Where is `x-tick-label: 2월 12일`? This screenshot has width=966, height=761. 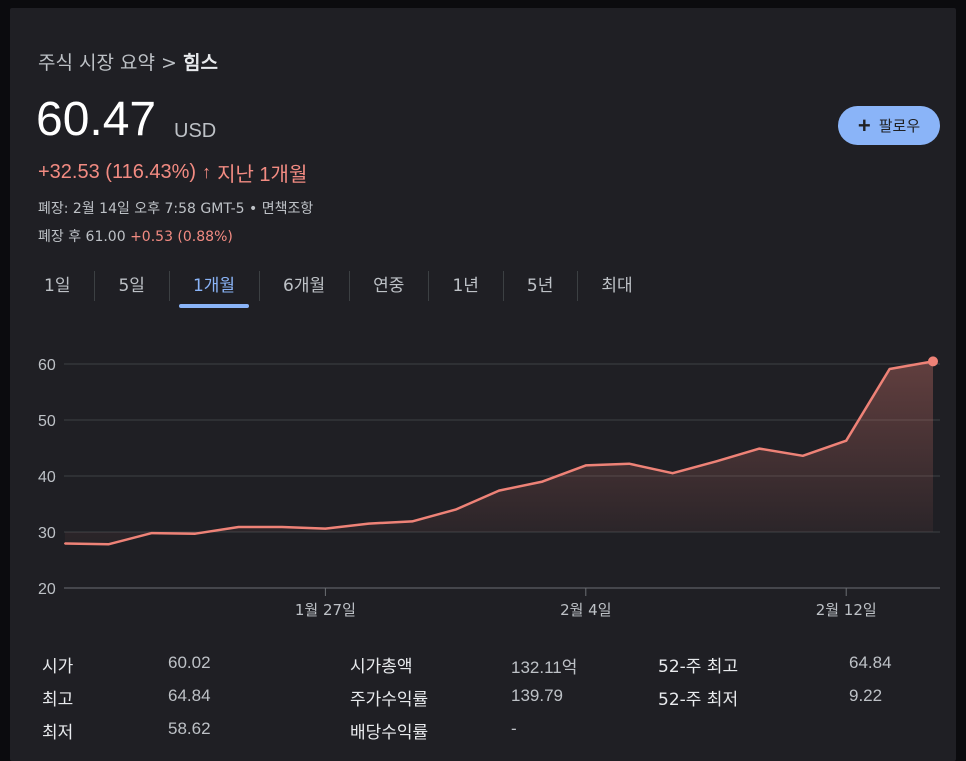 x-tick-label: 2월 12일 is located at coordinates (846, 610).